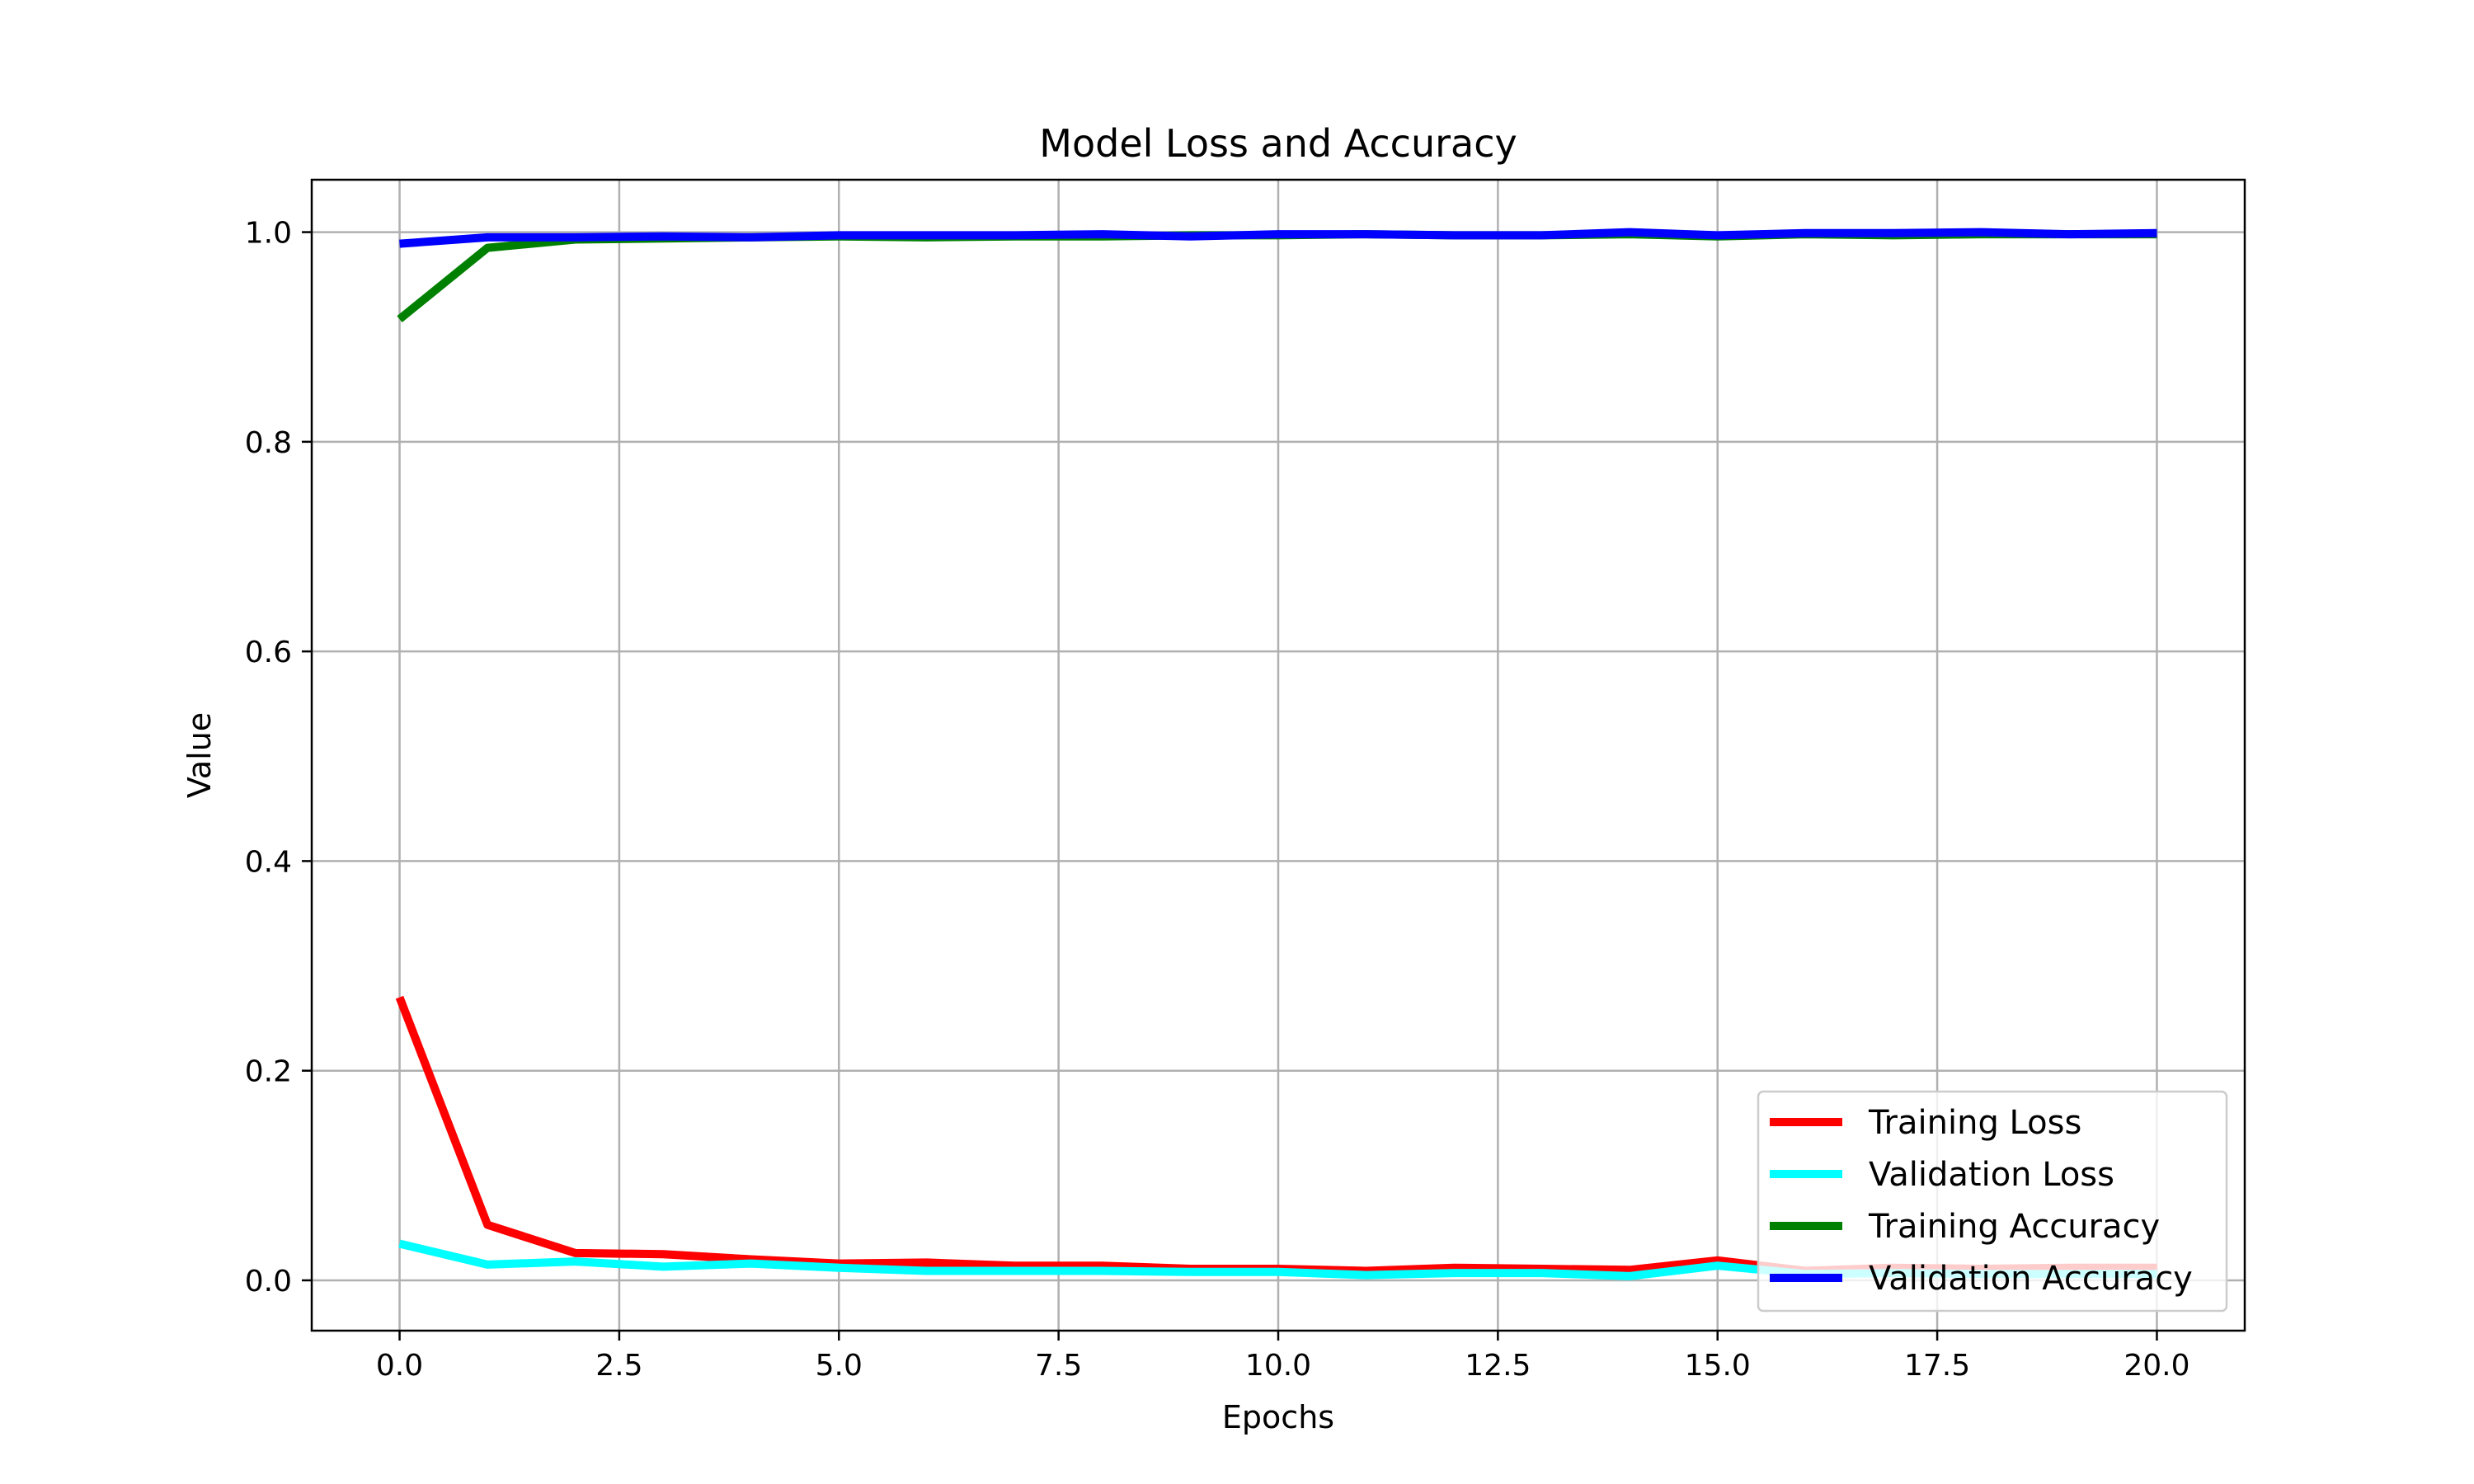 Image resolution: width=2474 pixels, height=1484 pixels. What do you see at coordinates (1278, 1366) in the screenshot?
I see `x-tick-label: 10.0` at bounding box center [1278, 1366].